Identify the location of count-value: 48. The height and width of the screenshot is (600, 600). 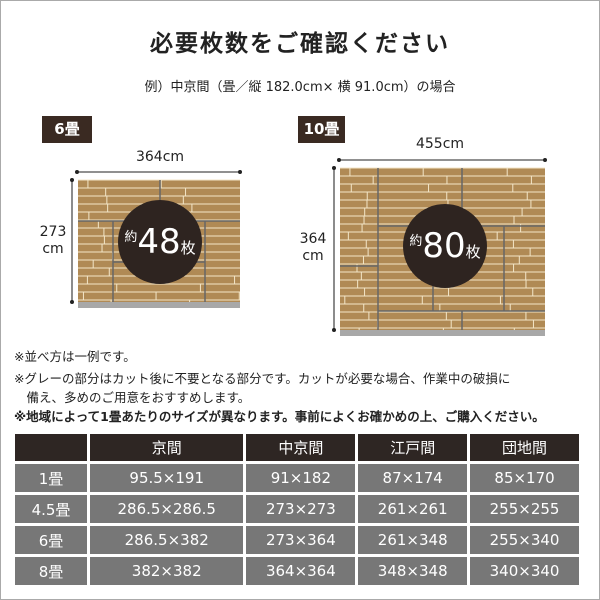
(159, 242).